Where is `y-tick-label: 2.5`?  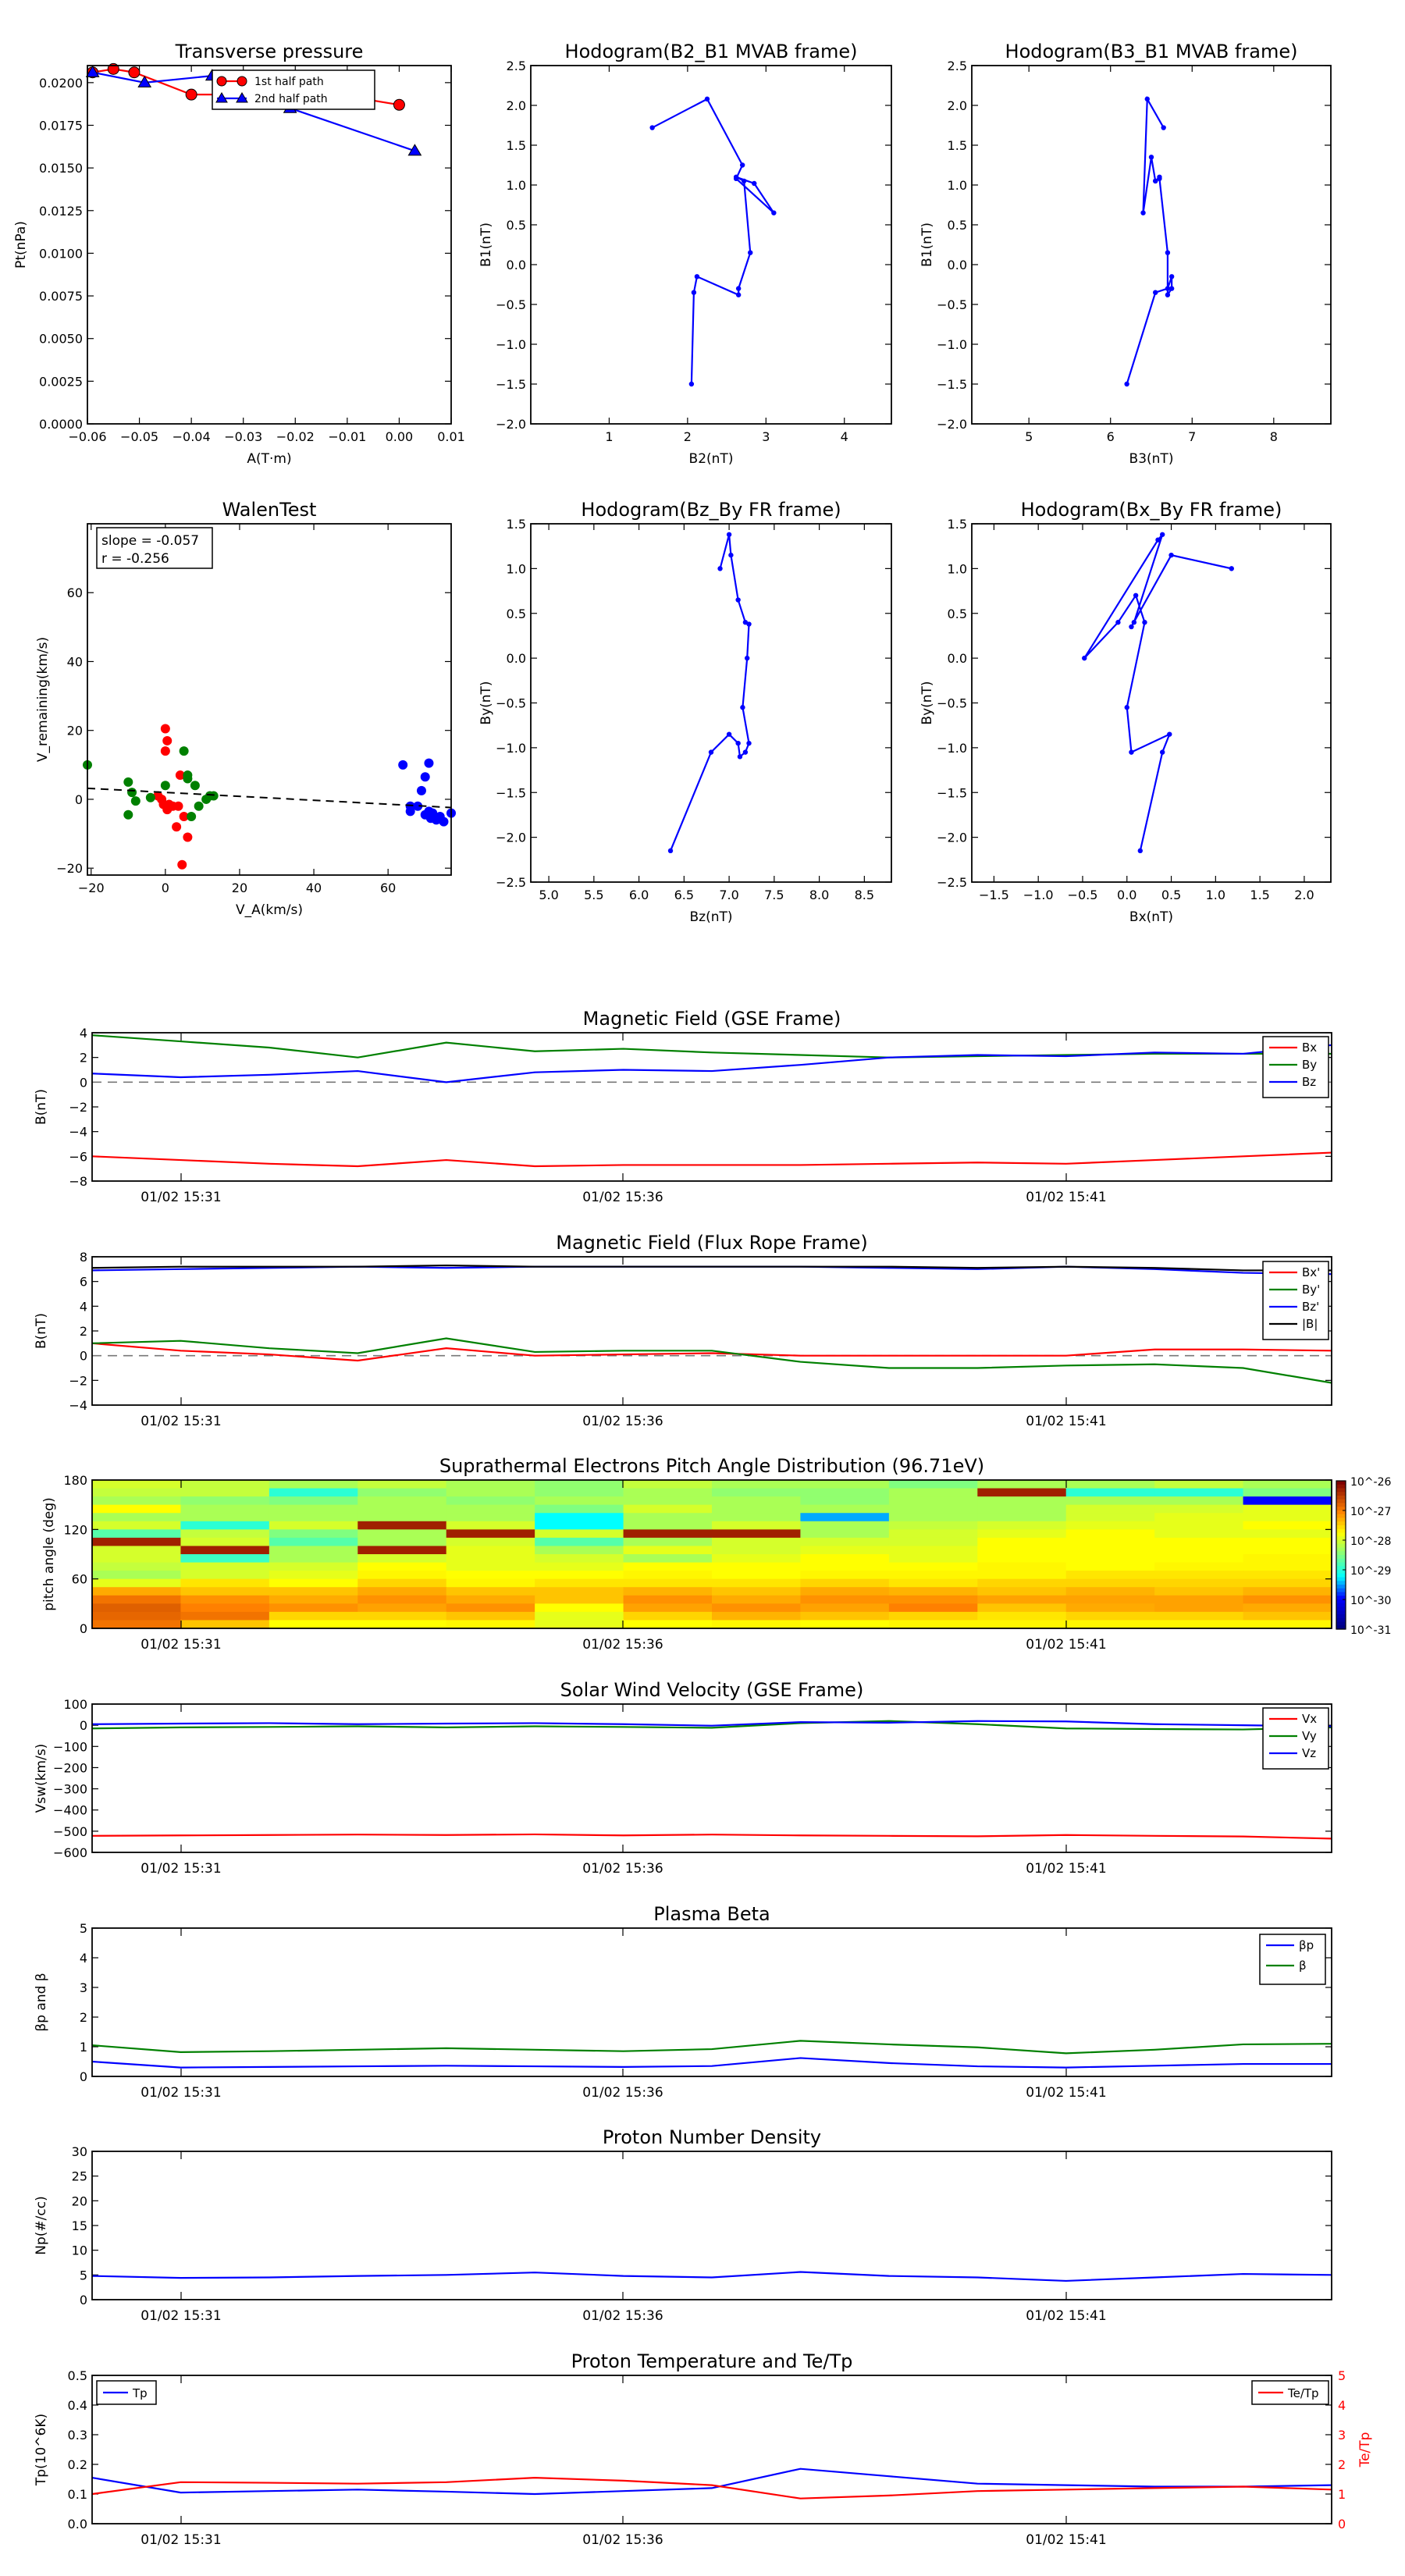
y-tick-label: 2.5 is located at coordinates (958, 66).